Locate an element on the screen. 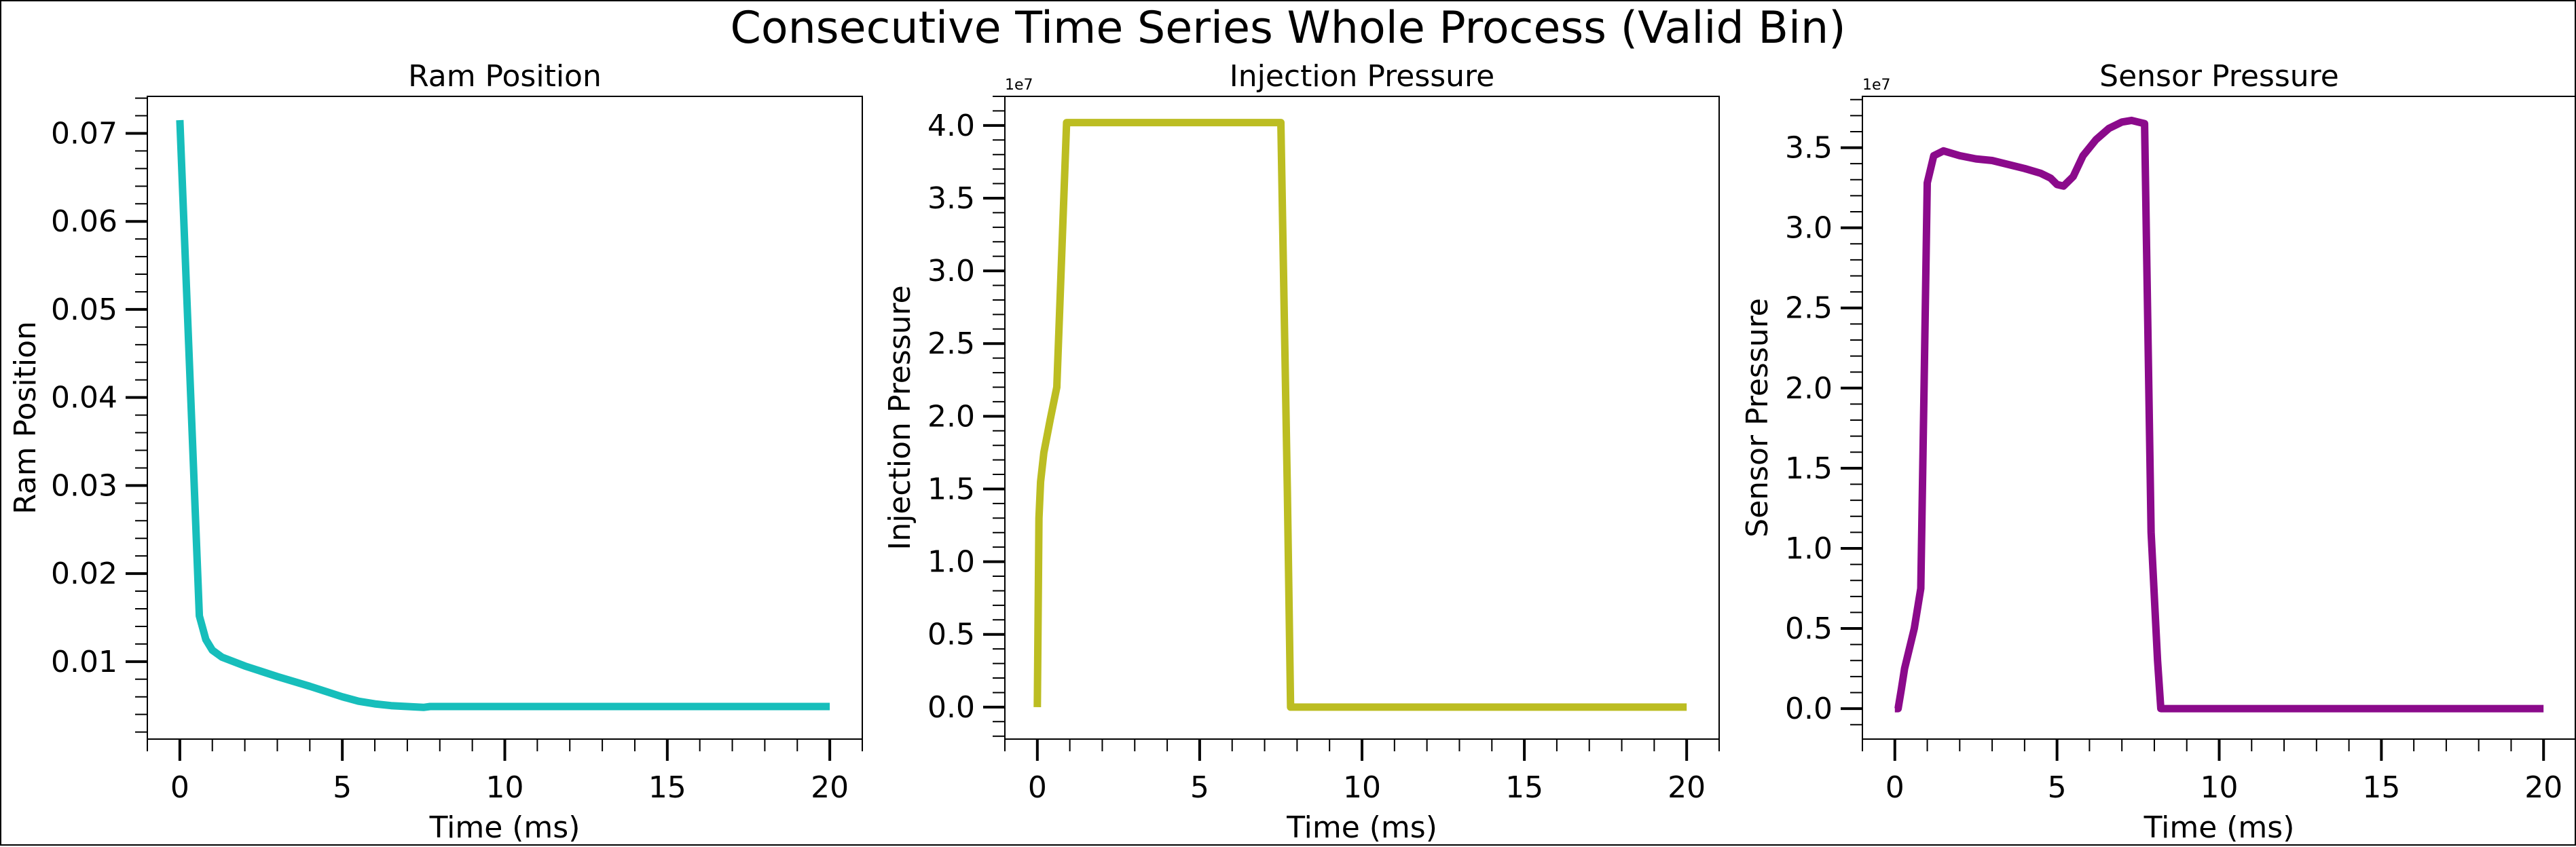  y-tick-label: 4.0 is located at coordinates (951, 126).